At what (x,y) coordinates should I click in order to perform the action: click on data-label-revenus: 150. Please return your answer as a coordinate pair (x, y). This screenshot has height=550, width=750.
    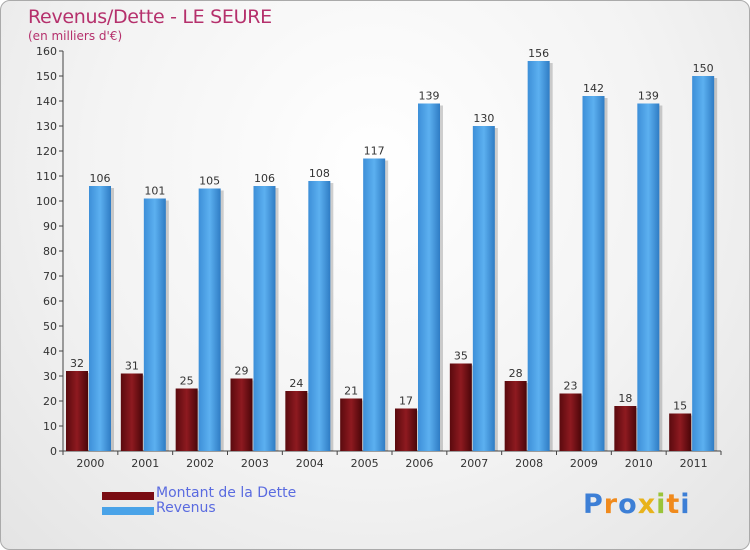
    Looking at the image, I should click on (703, 68).